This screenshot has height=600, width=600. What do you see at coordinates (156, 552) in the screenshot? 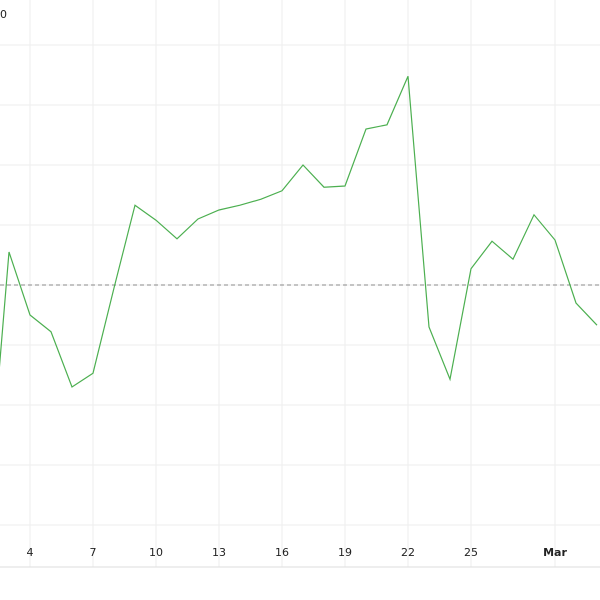
I see `x-tick-label: 10` at bounding box center [156, 552].